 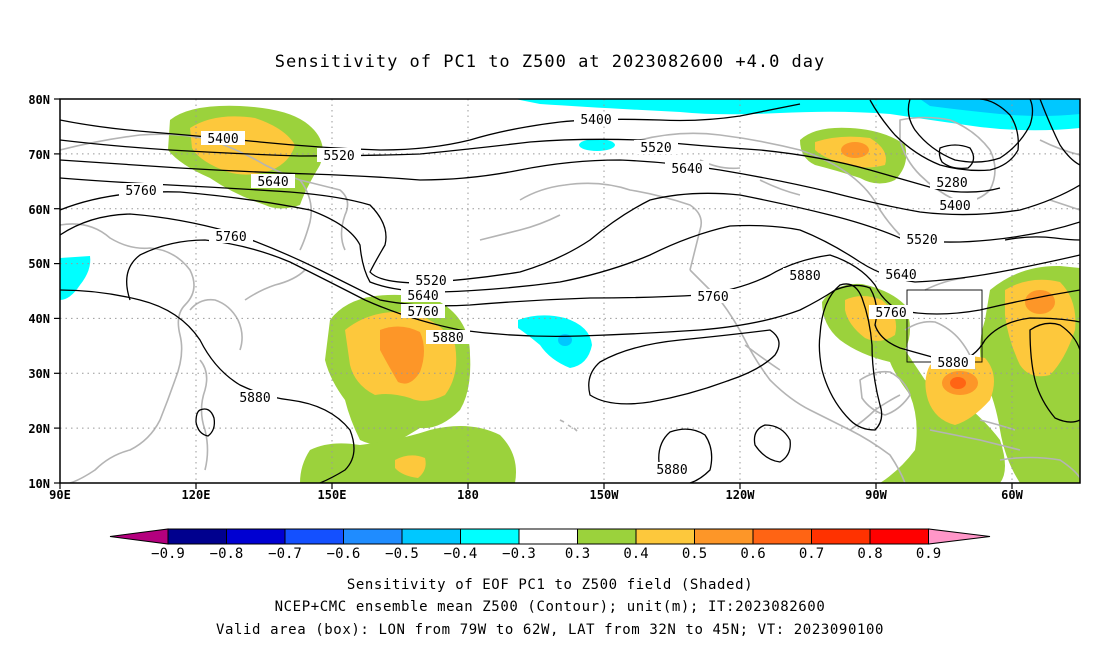 What do you see at coordinates (752, 554) in the screenshot?
I see `colorbar-label: 0.6` at bounding box center [752, 554].